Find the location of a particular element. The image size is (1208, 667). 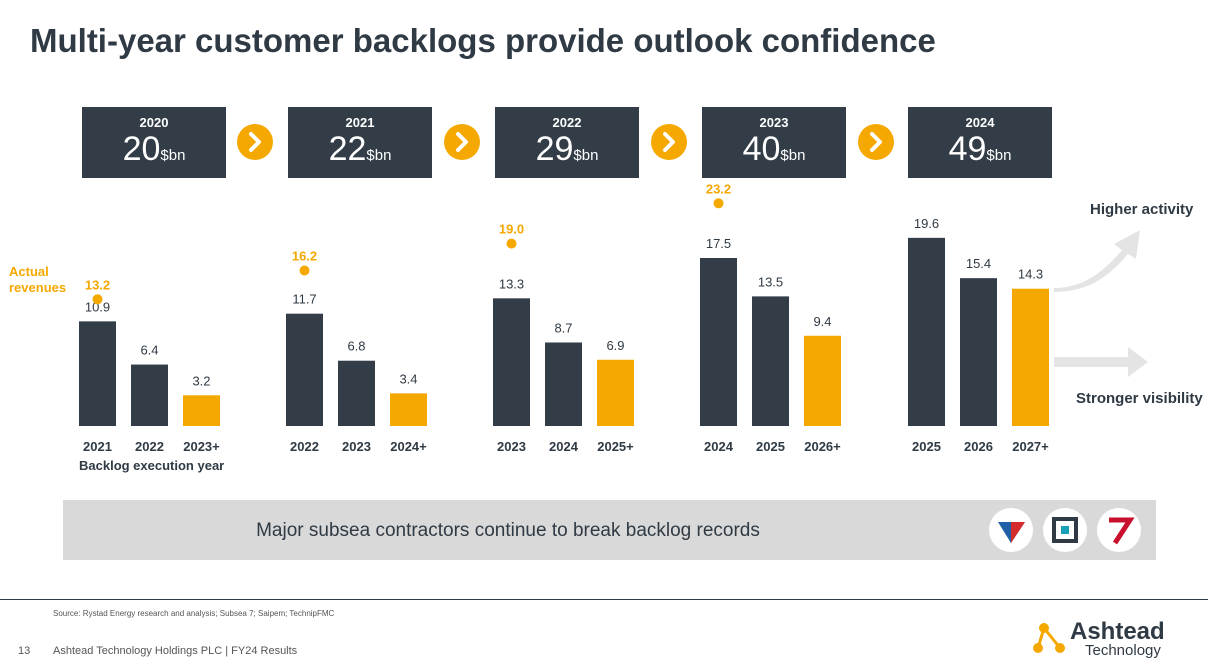

tick-label: 2026 is located at coordinates (978, 446).